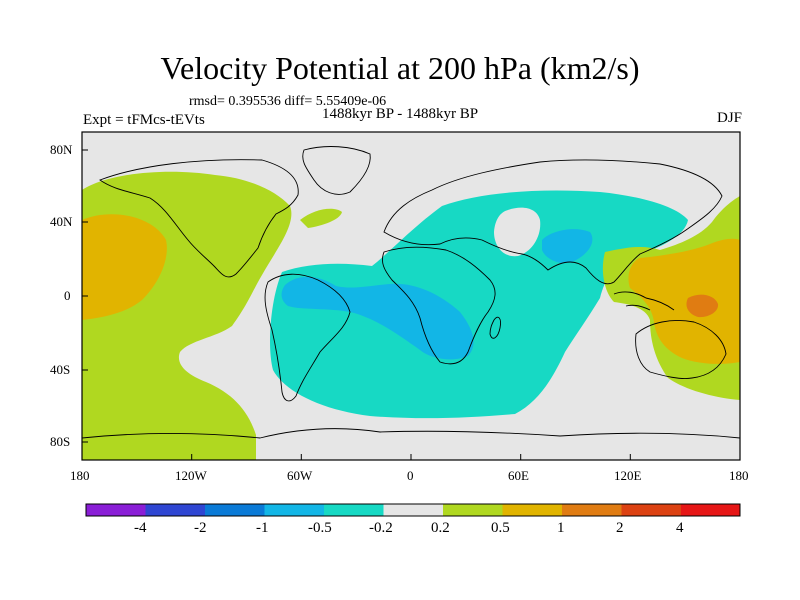 This screenshot has width=800, height=600. I want to click on lon-label-4: 0, so click(410, 475).